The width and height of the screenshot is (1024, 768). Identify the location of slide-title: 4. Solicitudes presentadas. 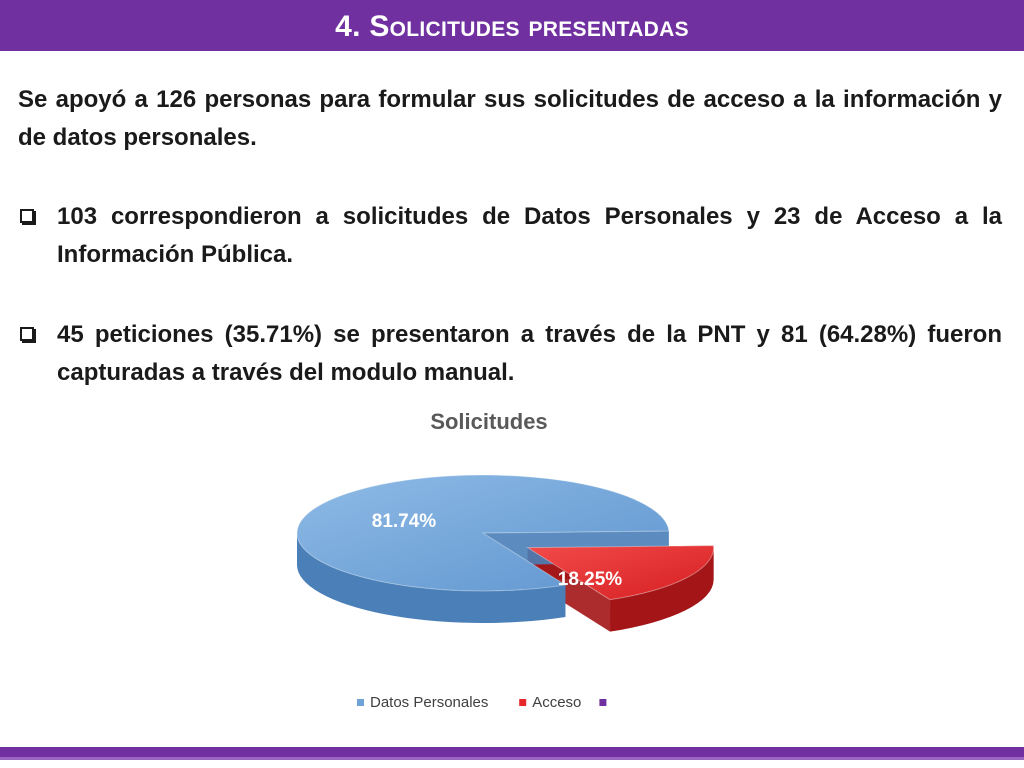
(512, 26).